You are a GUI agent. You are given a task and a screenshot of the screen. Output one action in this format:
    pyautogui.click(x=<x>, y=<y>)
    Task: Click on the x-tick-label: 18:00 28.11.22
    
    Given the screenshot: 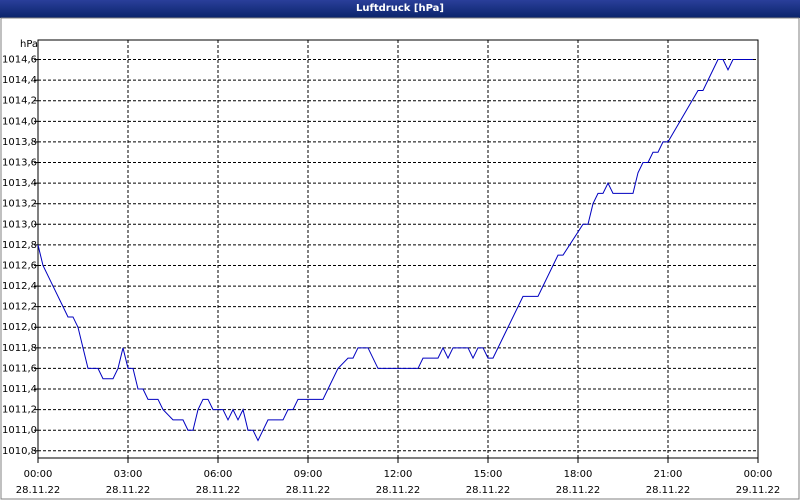 What is the action you would take?
    pyautogui.click(x=578, y=482)
    